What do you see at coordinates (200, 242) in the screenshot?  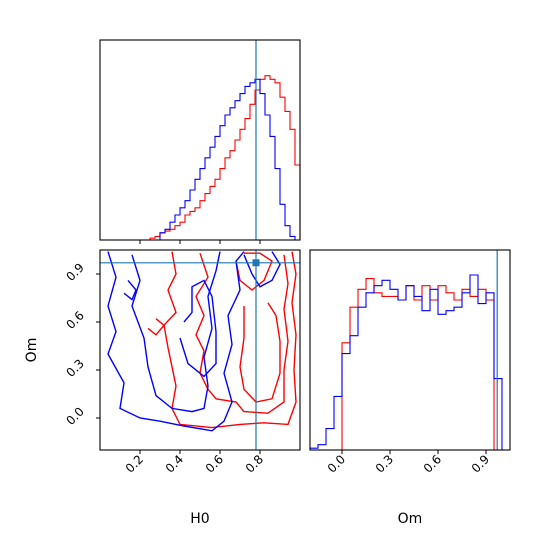 I see `hist-h0-xticks` at bounding box center [200, 242].